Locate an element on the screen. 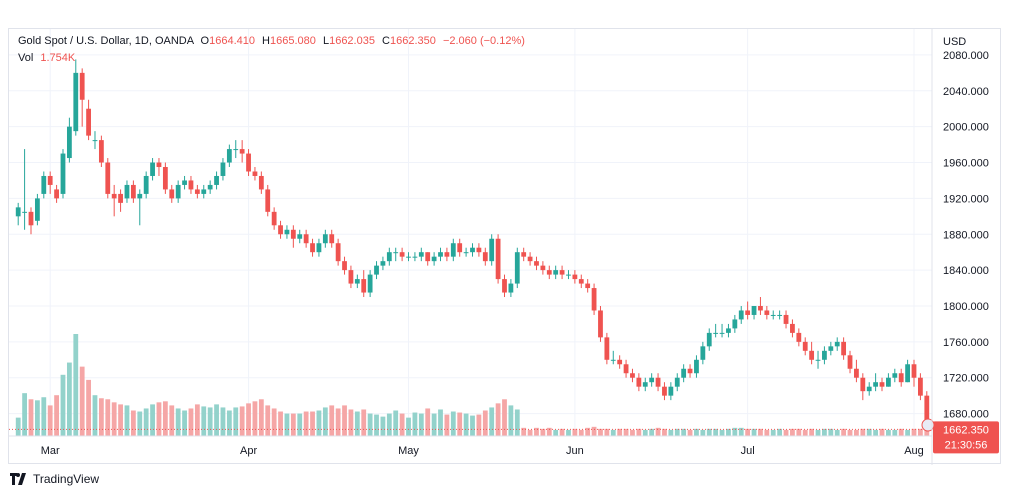 This screenshot has width=1012, height=498. volume-value: 1.754K is located at coordinates (58, 58).